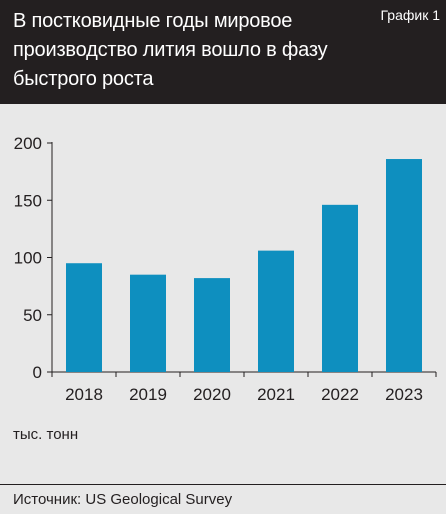 The height and width of the screenshot is (514, 446). Describe the element at coordinates (28, 200) in the screenshot. I see `y-tick-label: 150` at that location.